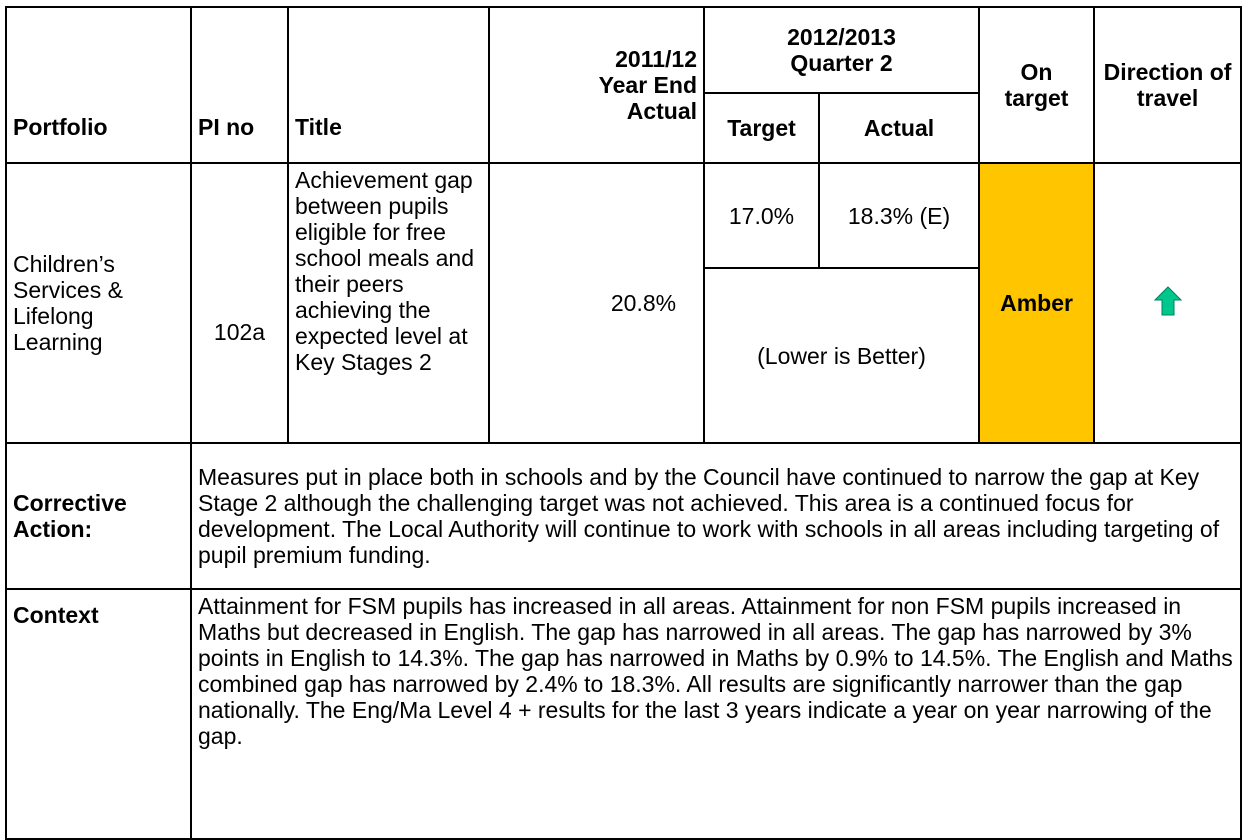  What do you see at coordinates (388, 85) in the screenshot?
I see `header-title: Title` at bounding box center [388, 85].